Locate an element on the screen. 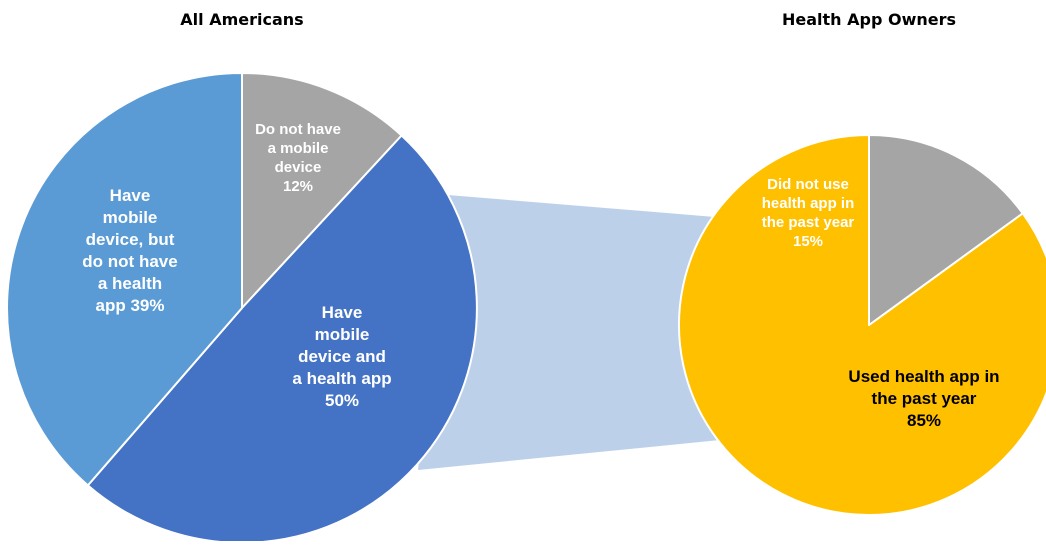  chart-title-all-americans: All Americans is located at coordinates (242, 19).